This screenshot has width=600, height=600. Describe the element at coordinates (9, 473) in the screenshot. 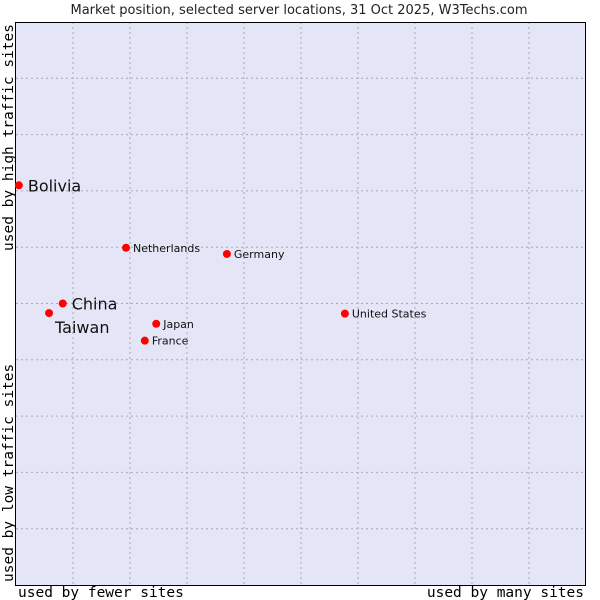

I see `y-axis-label-low: used by low traffic sites` at that location.